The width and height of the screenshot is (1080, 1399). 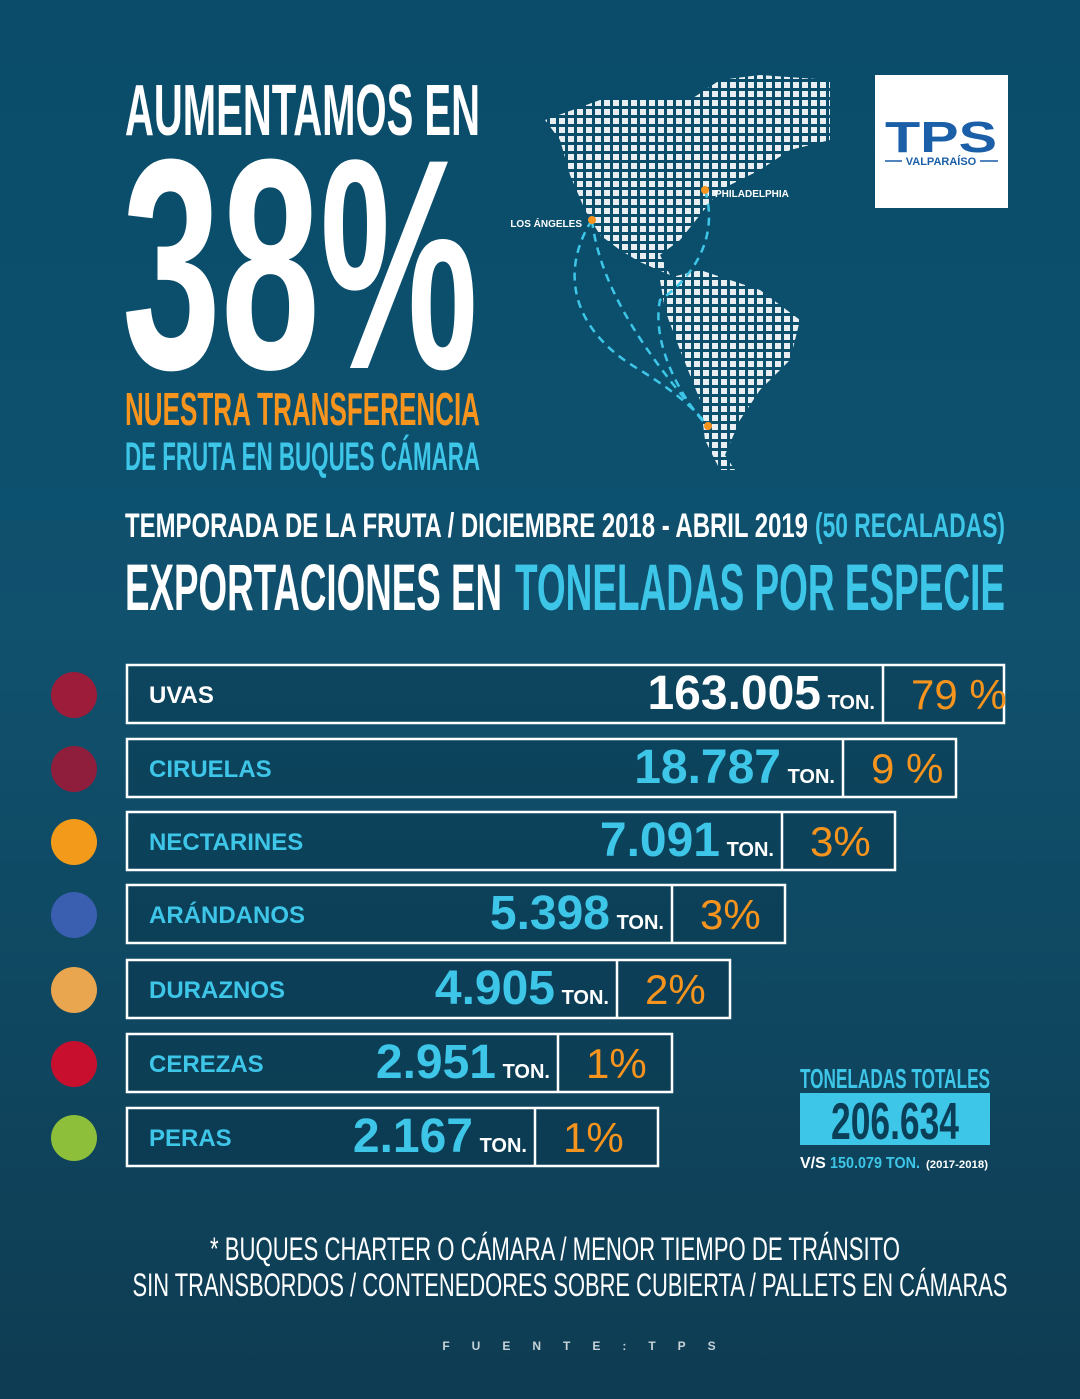 What do you see at coordinates (941, 137) in the screenshot?
I see `logo-name: TPS` at bounding box center [941, 137].